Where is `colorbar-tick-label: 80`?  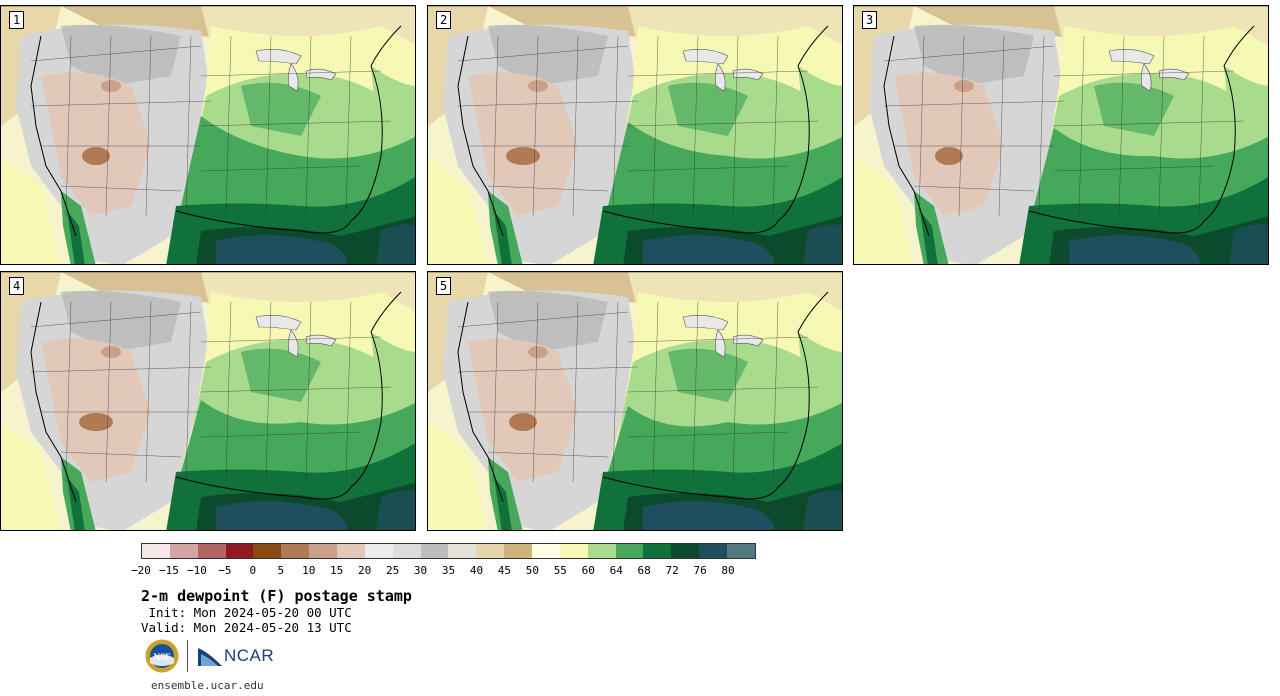 colorbar-tick-label: 80 is located at coordinates (728, 570).